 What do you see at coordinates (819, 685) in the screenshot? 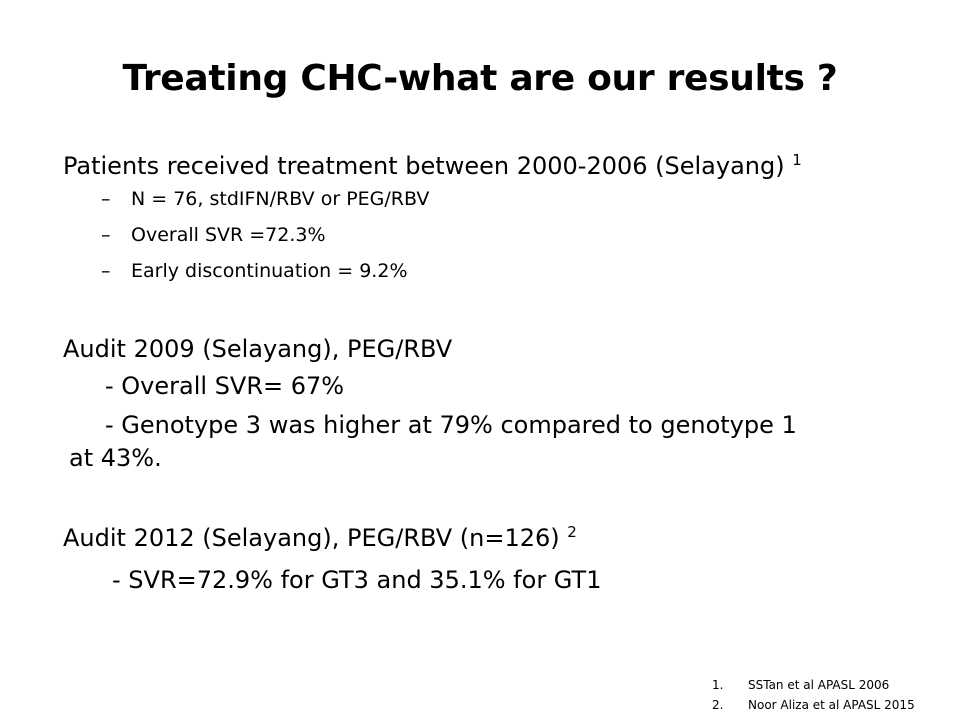
I see `reference-text: SSTan et al APASL 2006` at bounding box center [819, 685].